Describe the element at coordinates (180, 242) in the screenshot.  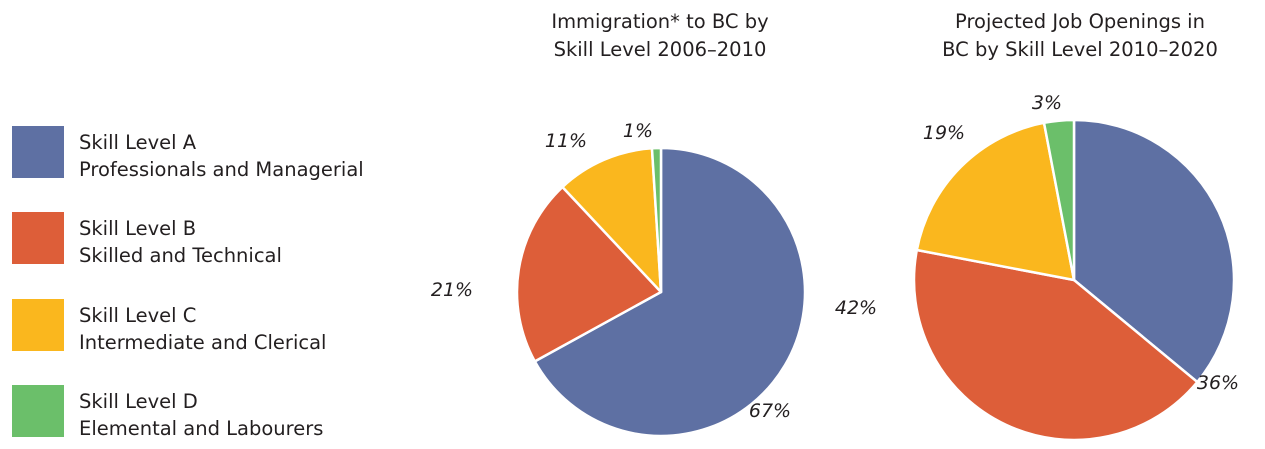
I see `legend-label-b: Skill Level B Skilled and Technical` at that location.